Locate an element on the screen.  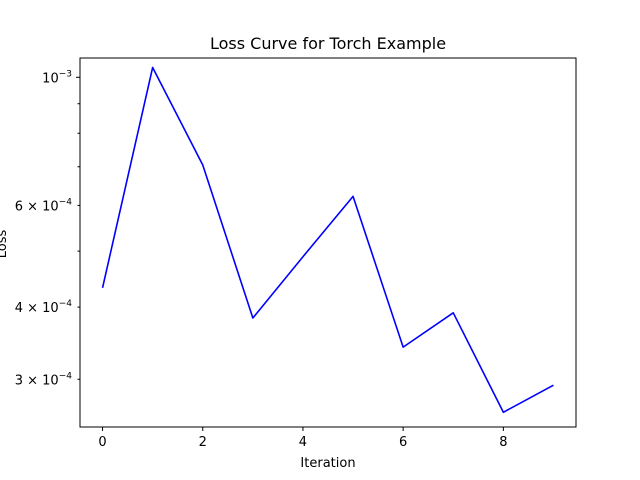
y-minor-tick-label: 3 × 10⁻⁴ is located at coordinates (44, 379).